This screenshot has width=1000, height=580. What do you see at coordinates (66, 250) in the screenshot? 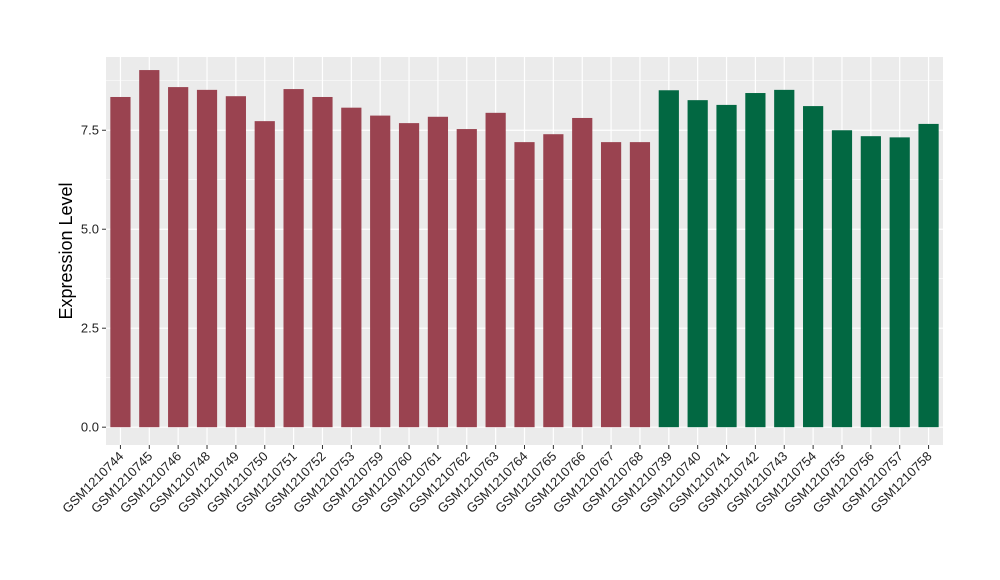
I see `y-axis-title: Expression Level` at bounding box center [66, 250].